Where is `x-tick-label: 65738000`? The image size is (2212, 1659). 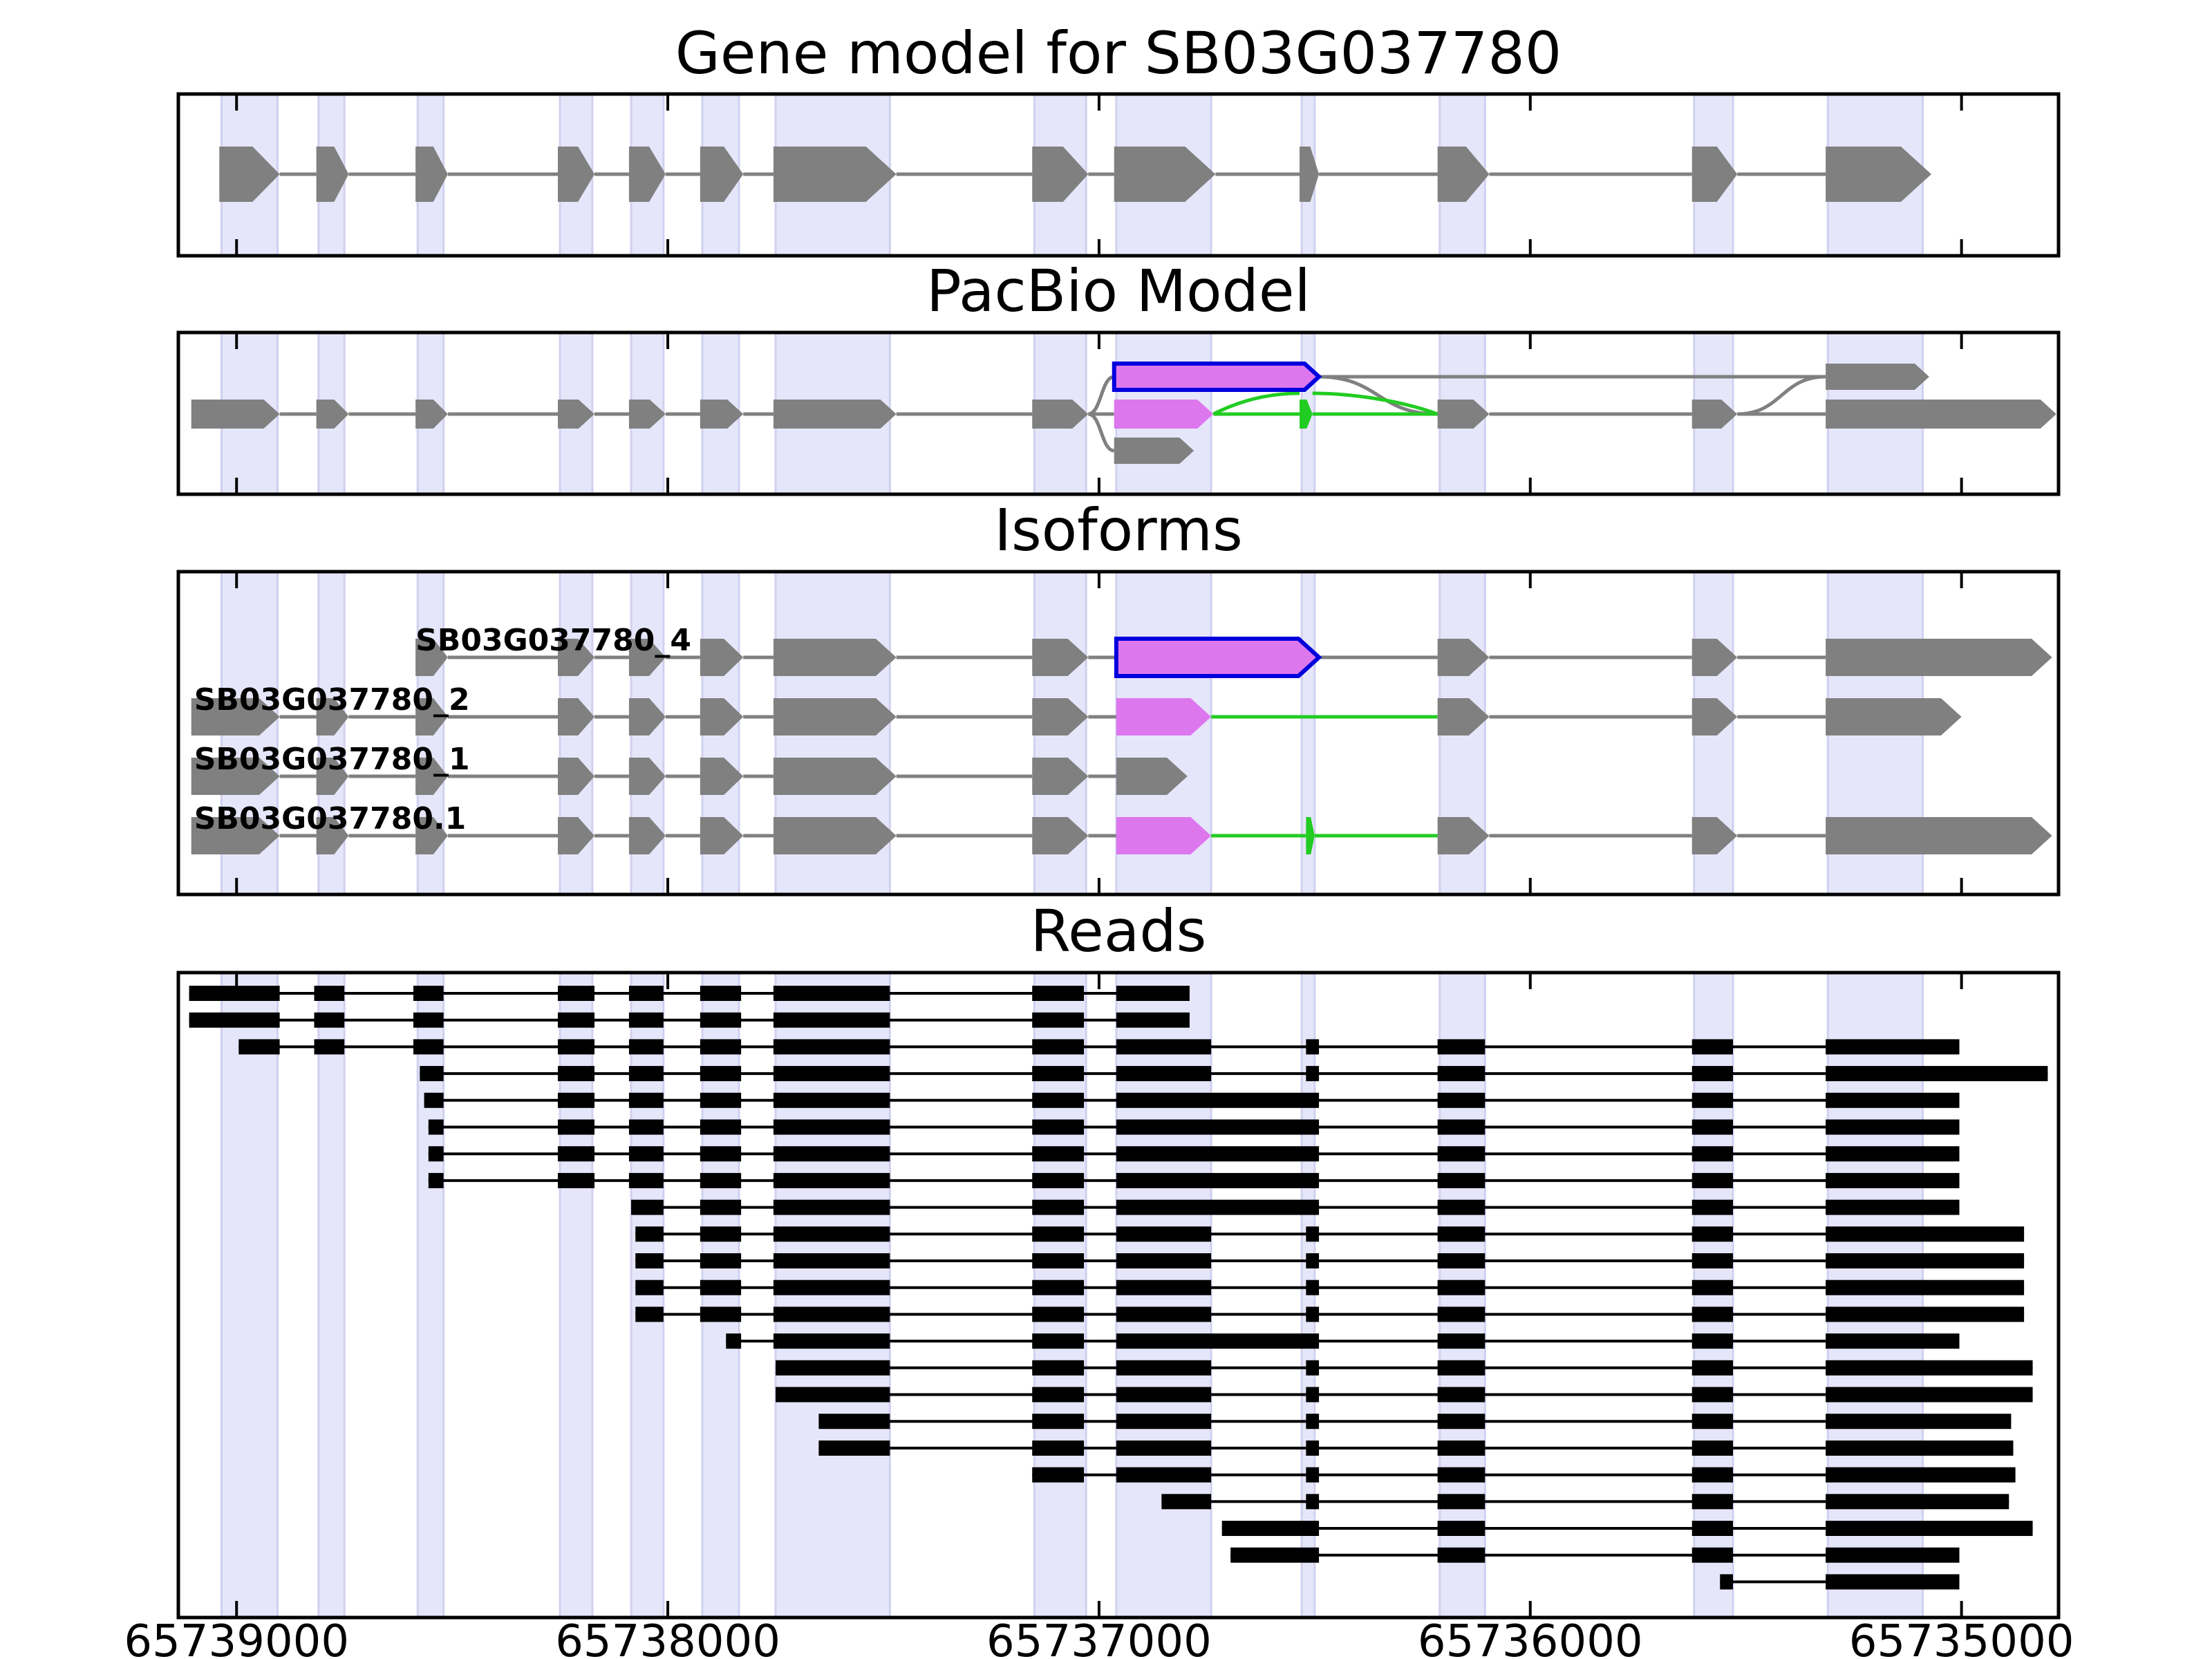 x-tick-label: 65738000 is located at coordinates (667, 1638).